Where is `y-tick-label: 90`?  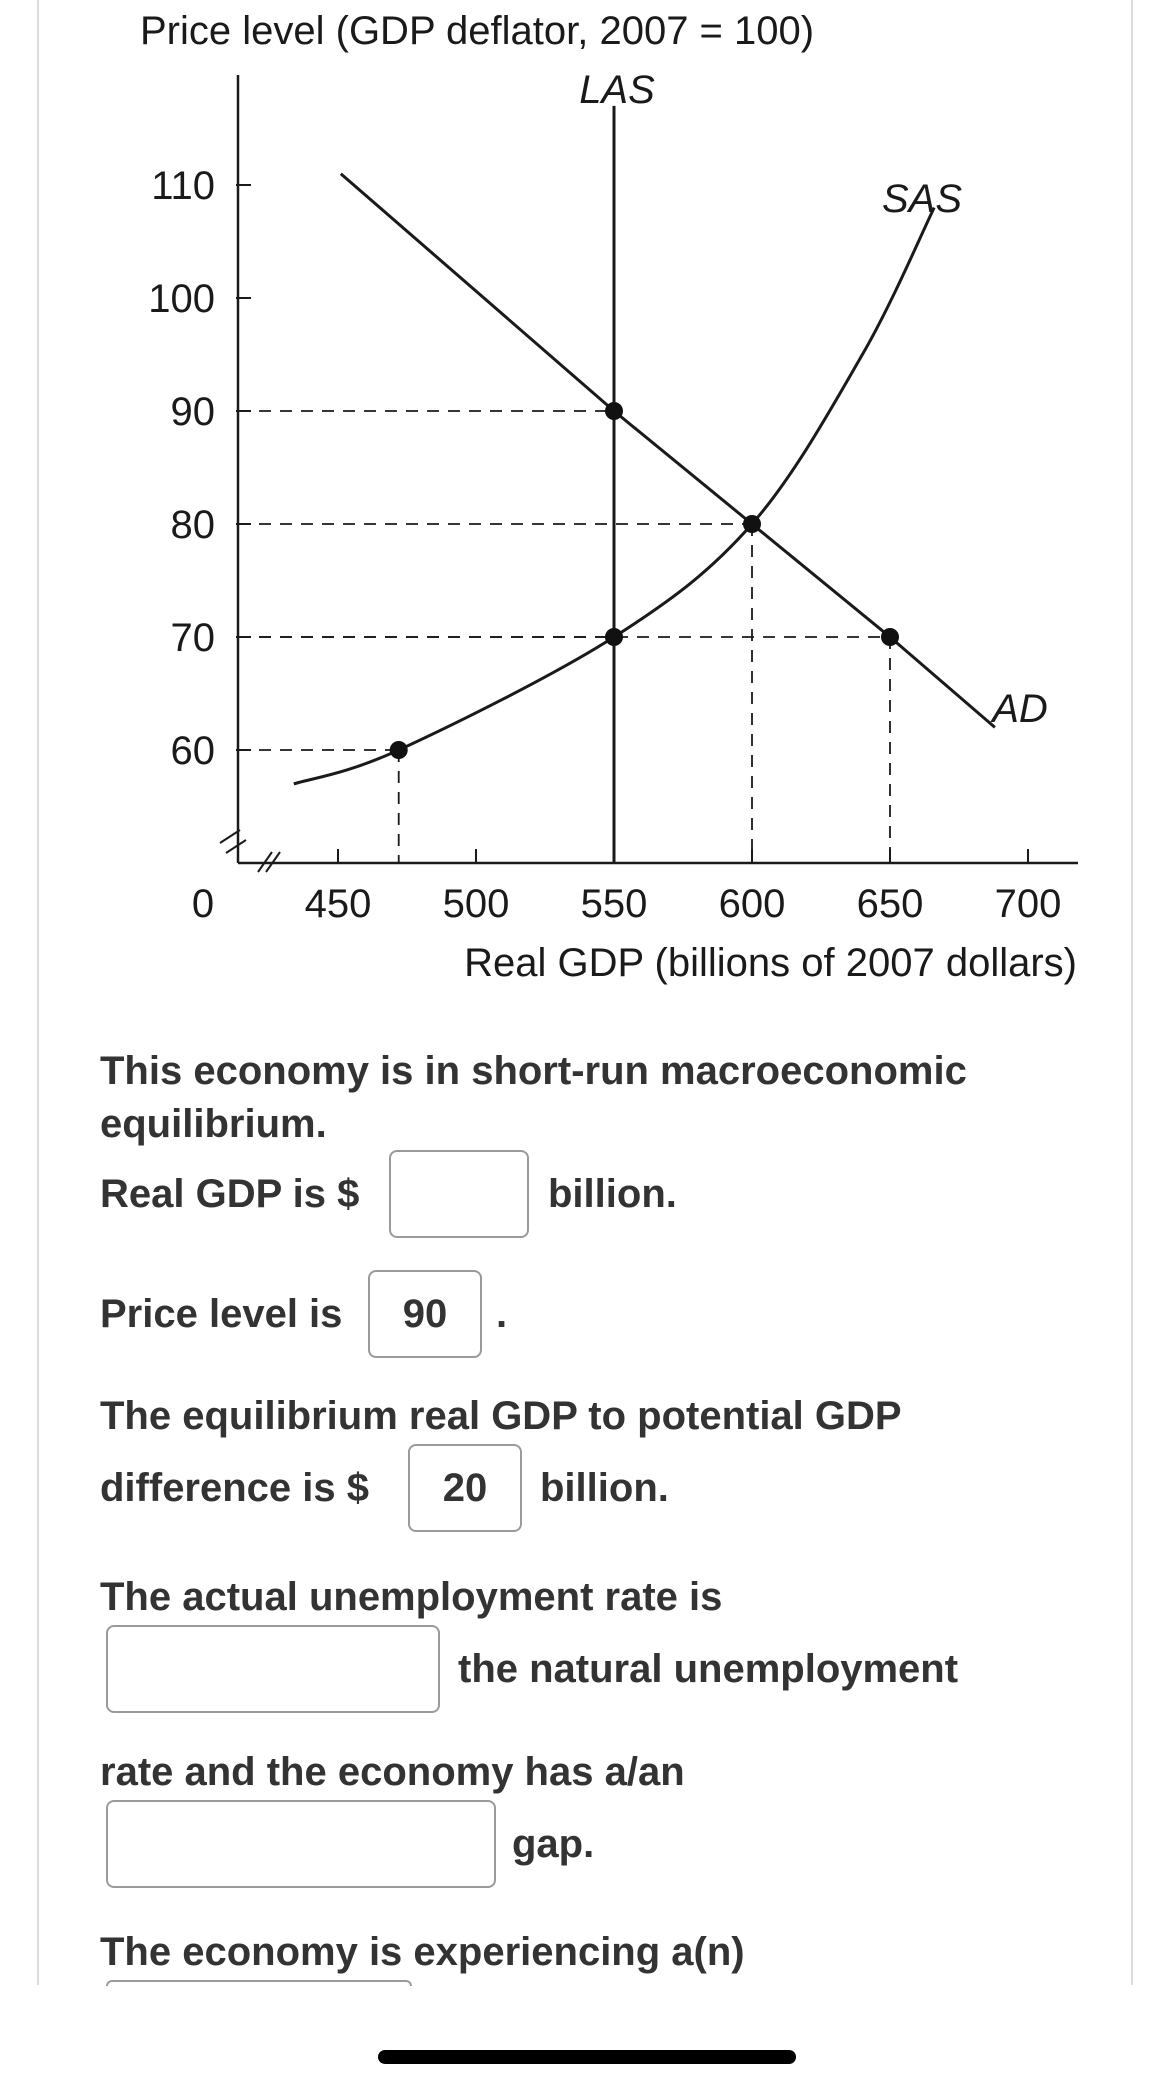 y-tick-label: 90 is located at coordinates (193, 412).